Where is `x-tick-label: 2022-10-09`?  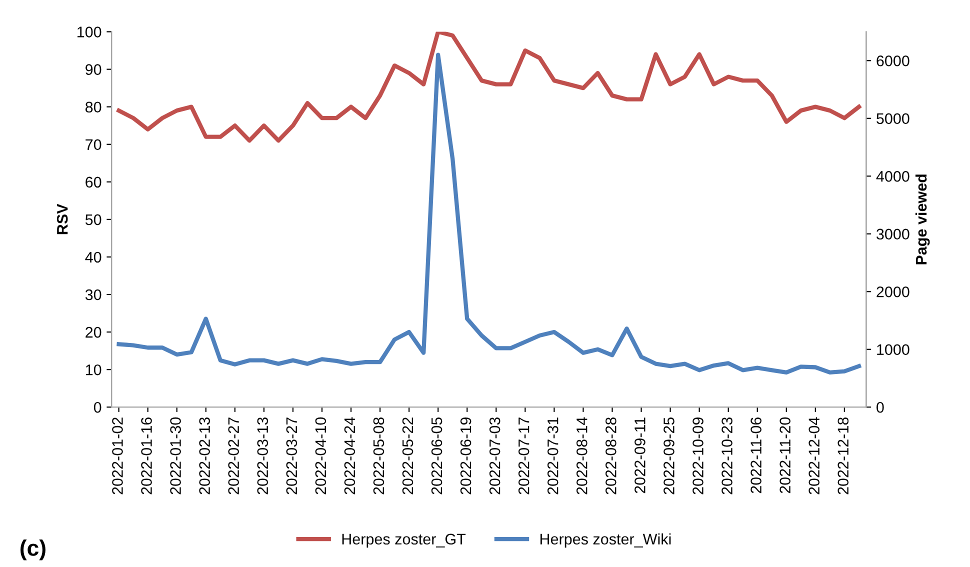 x-tick-label: 2022-10-09 is located at coordinates (698, 456).